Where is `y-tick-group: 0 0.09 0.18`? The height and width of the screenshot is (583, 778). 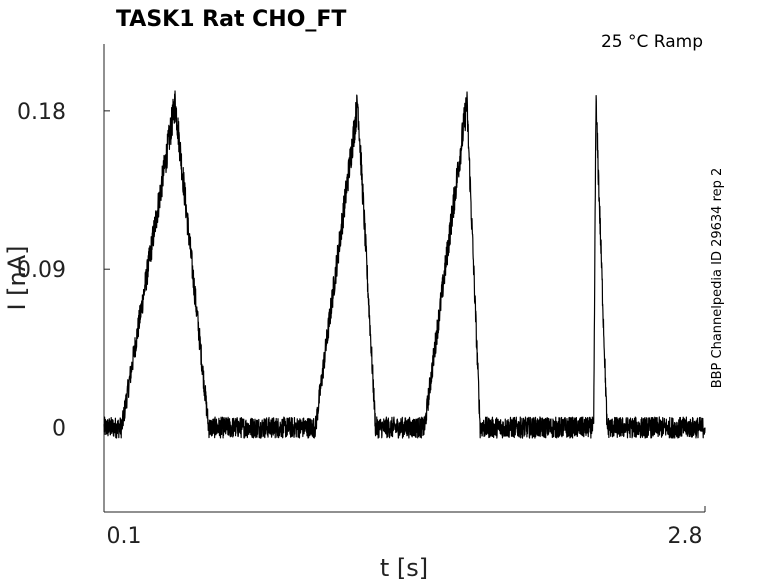 y-tick-group: 0 0.09 0.18 is located at coordinates (63, 271).